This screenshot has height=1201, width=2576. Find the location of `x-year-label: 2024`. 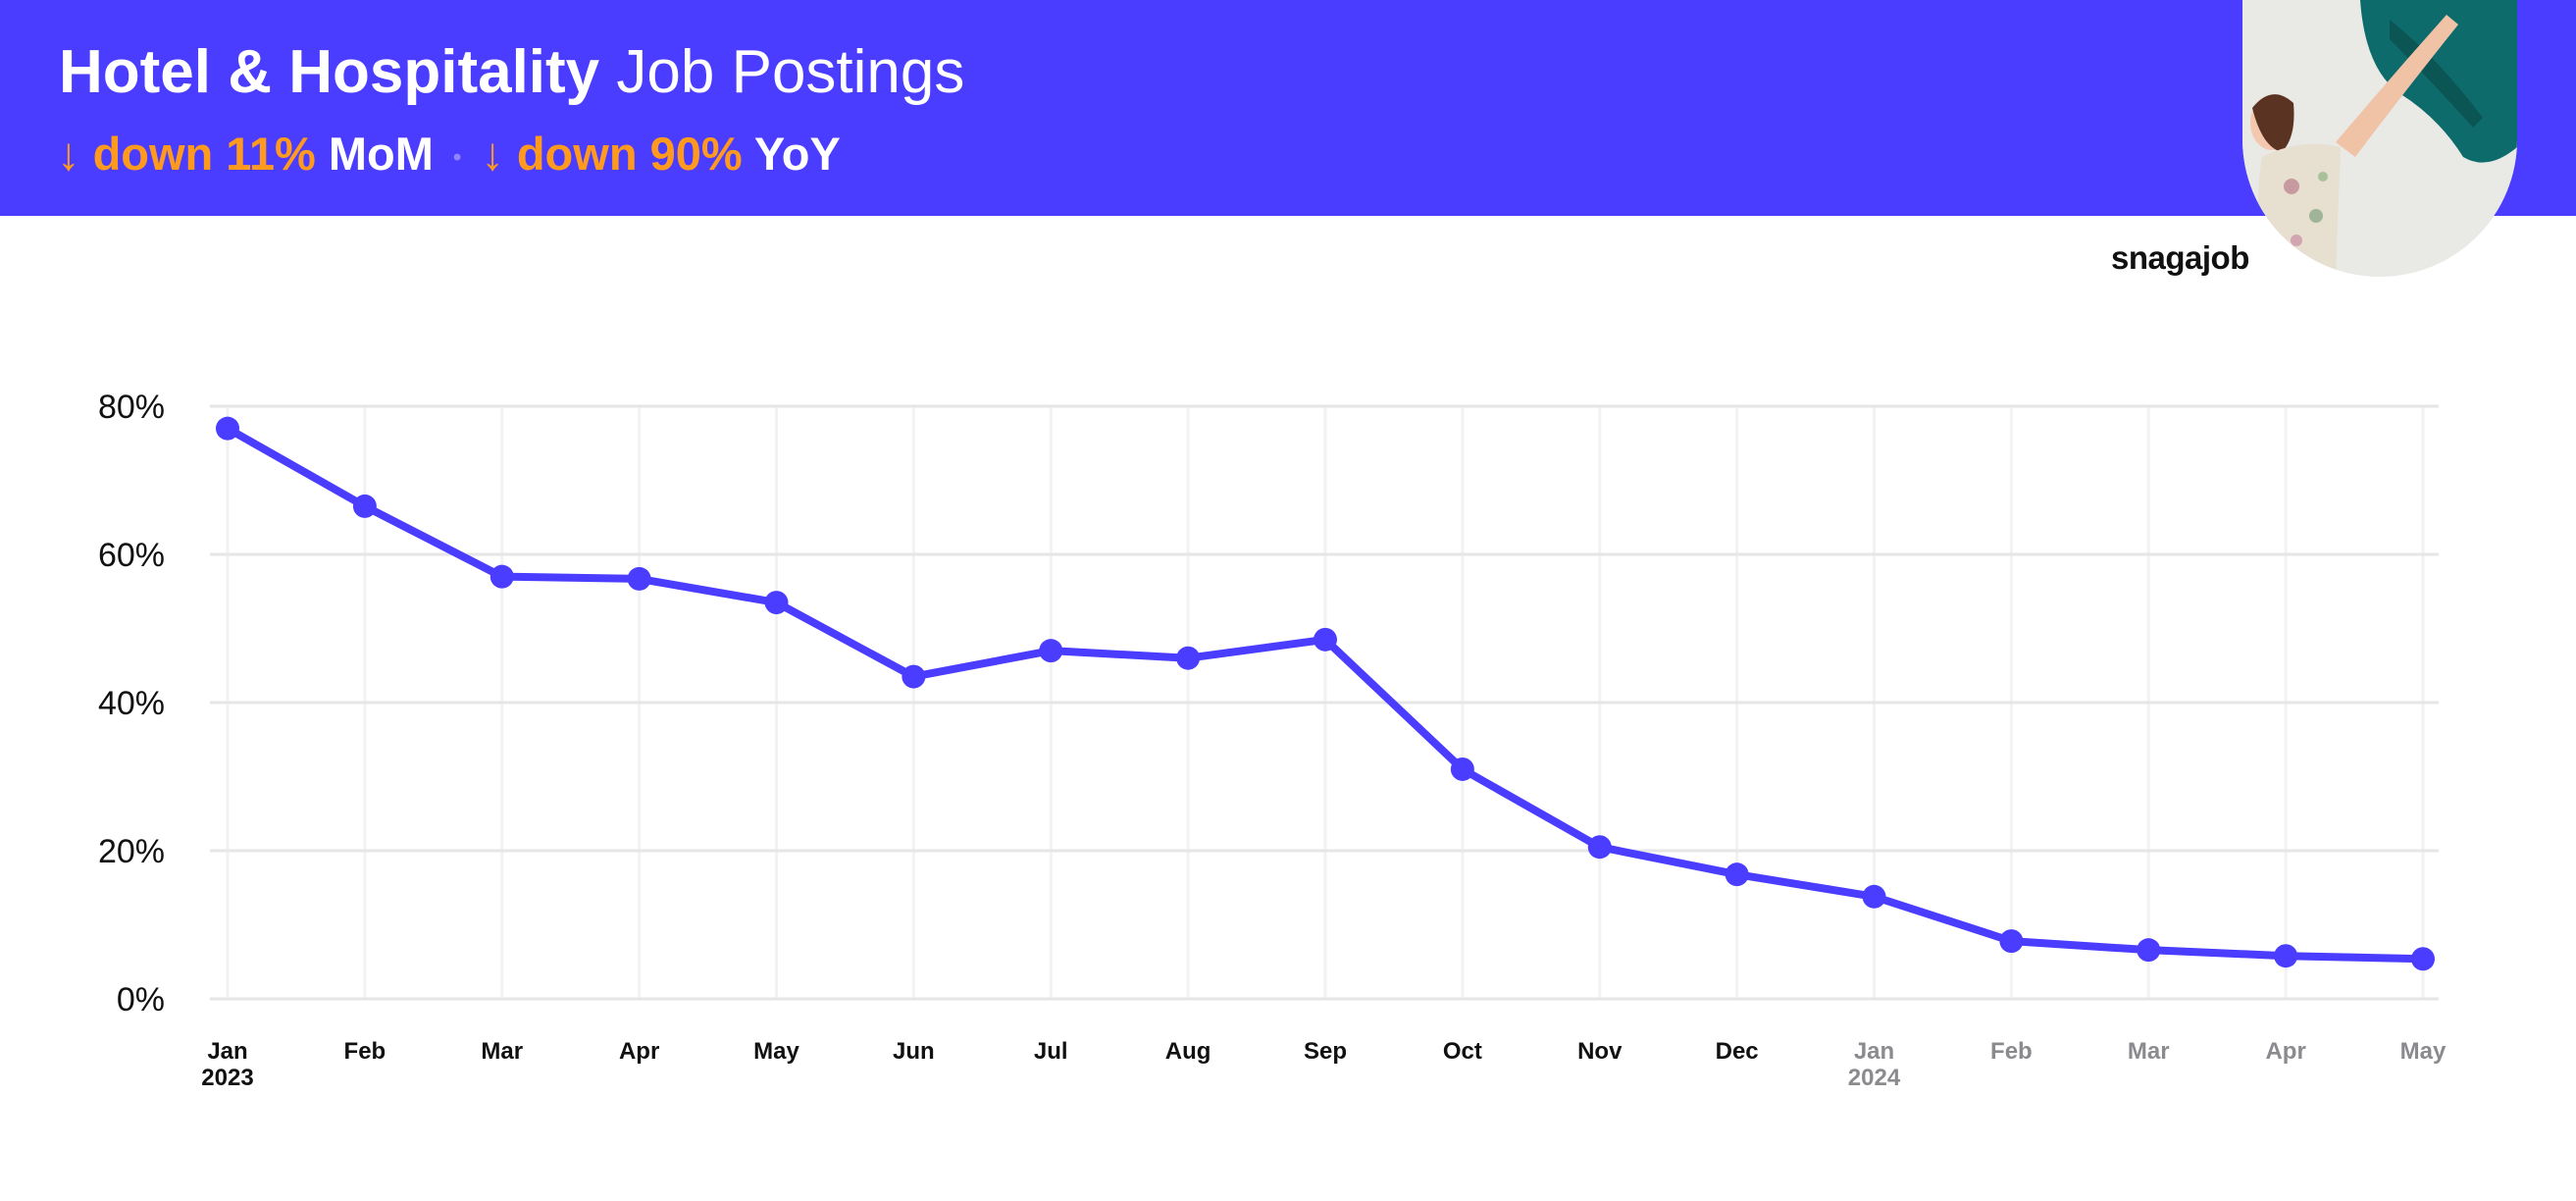

x-year-label: 2024 is located at coordinates (1874, 1078).